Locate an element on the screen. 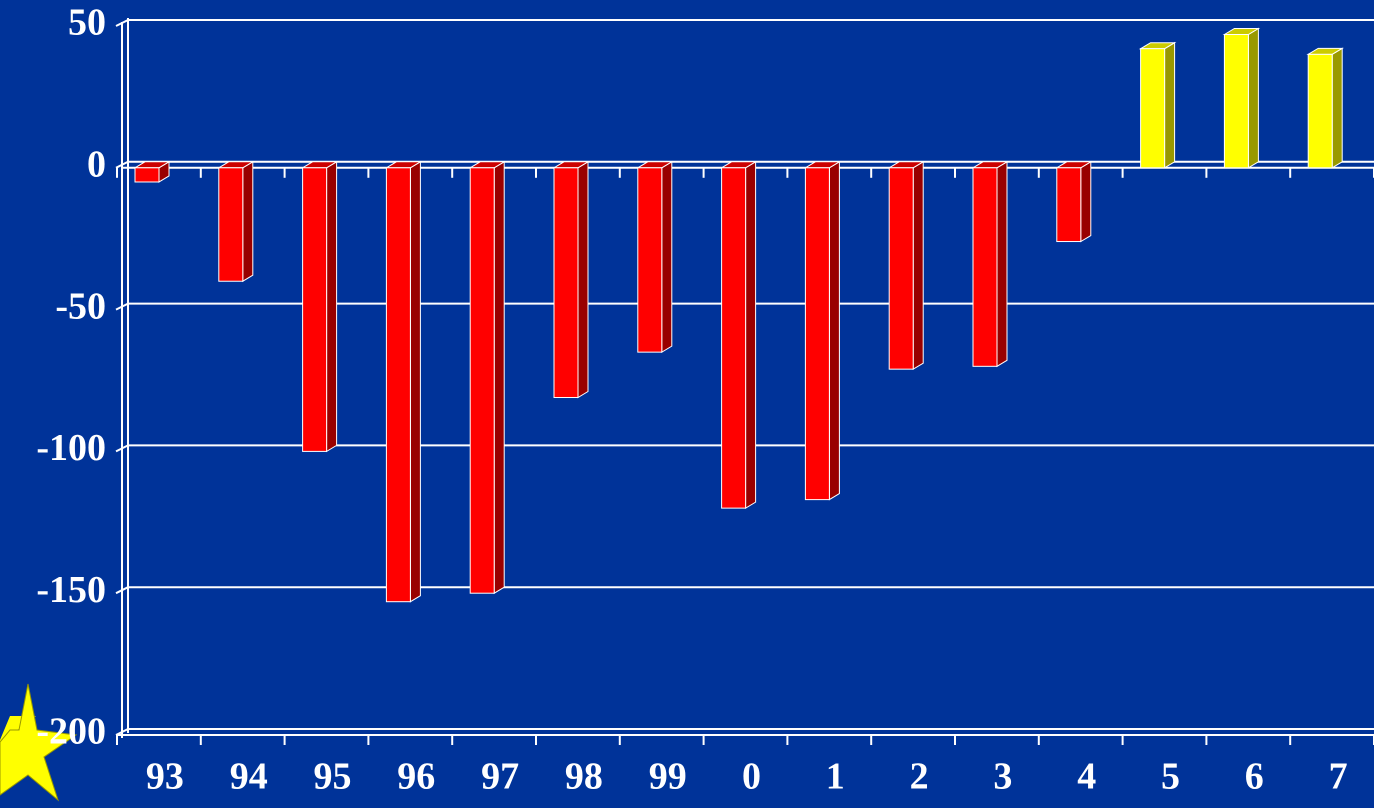  x-tick-label: 96 is located at coordinates (416, 777).